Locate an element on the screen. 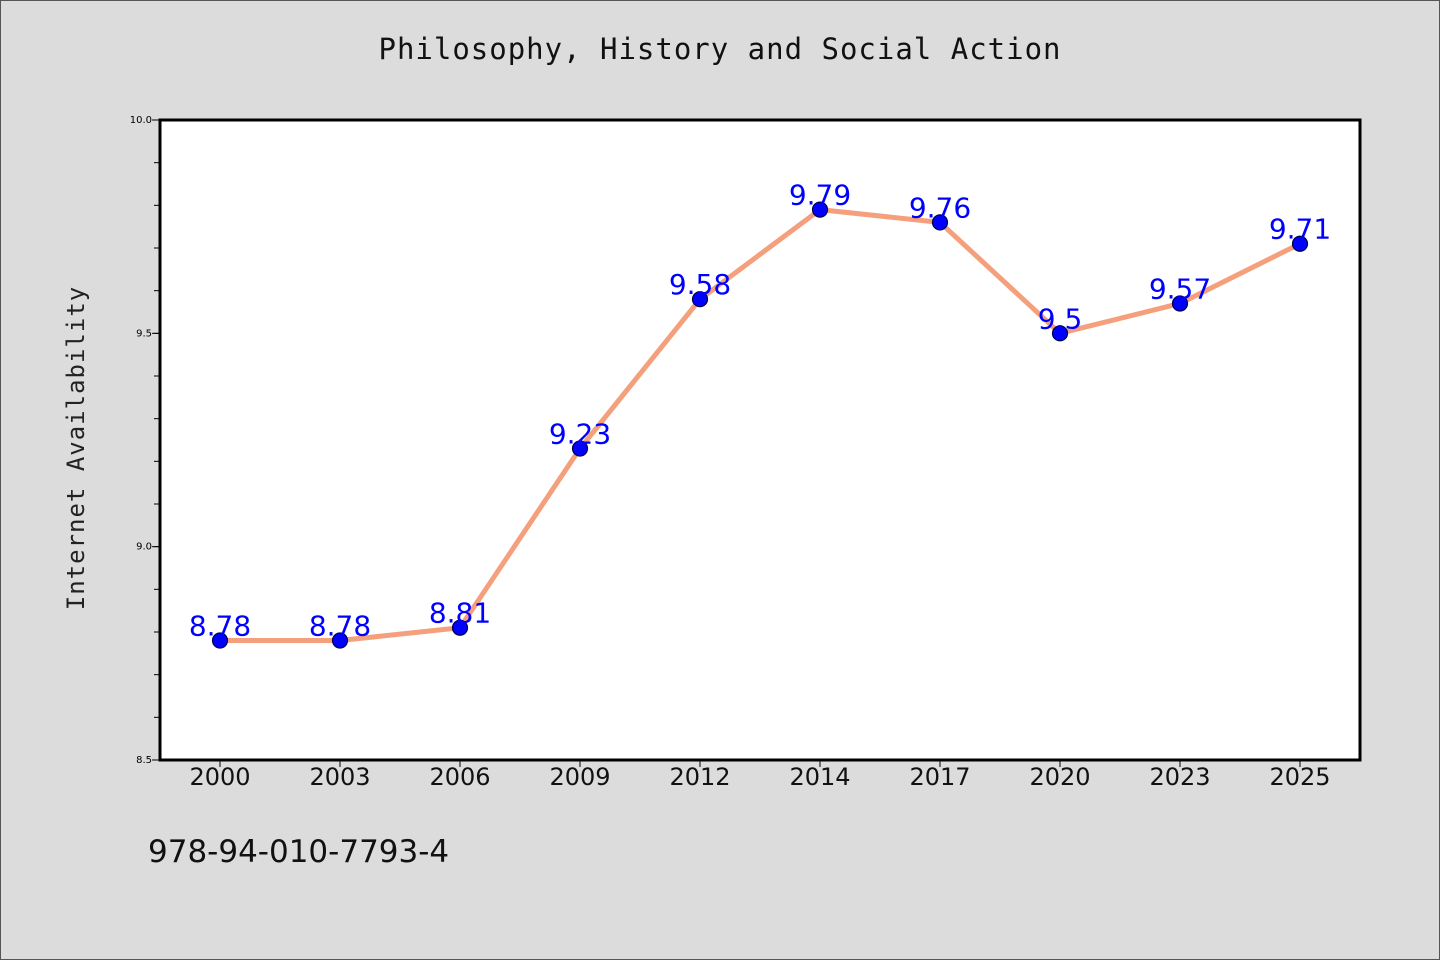 Image resolution: width=1440 pixels, height=960 pixels. data-label: 9.23 is located at coordinates (580, 434).